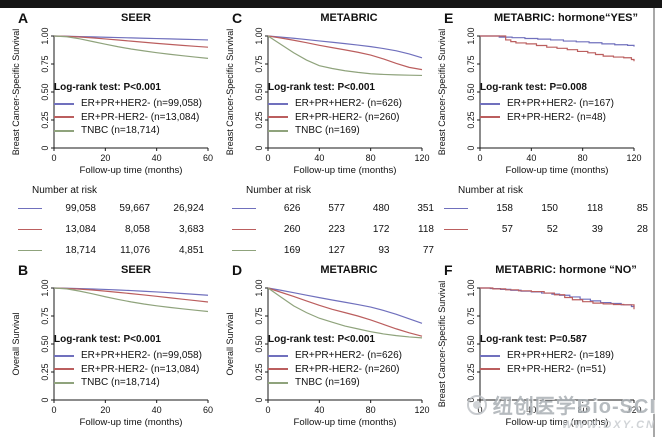 The image size is (662, 437). I want to click on risk-count: 158, so click(504, 208).